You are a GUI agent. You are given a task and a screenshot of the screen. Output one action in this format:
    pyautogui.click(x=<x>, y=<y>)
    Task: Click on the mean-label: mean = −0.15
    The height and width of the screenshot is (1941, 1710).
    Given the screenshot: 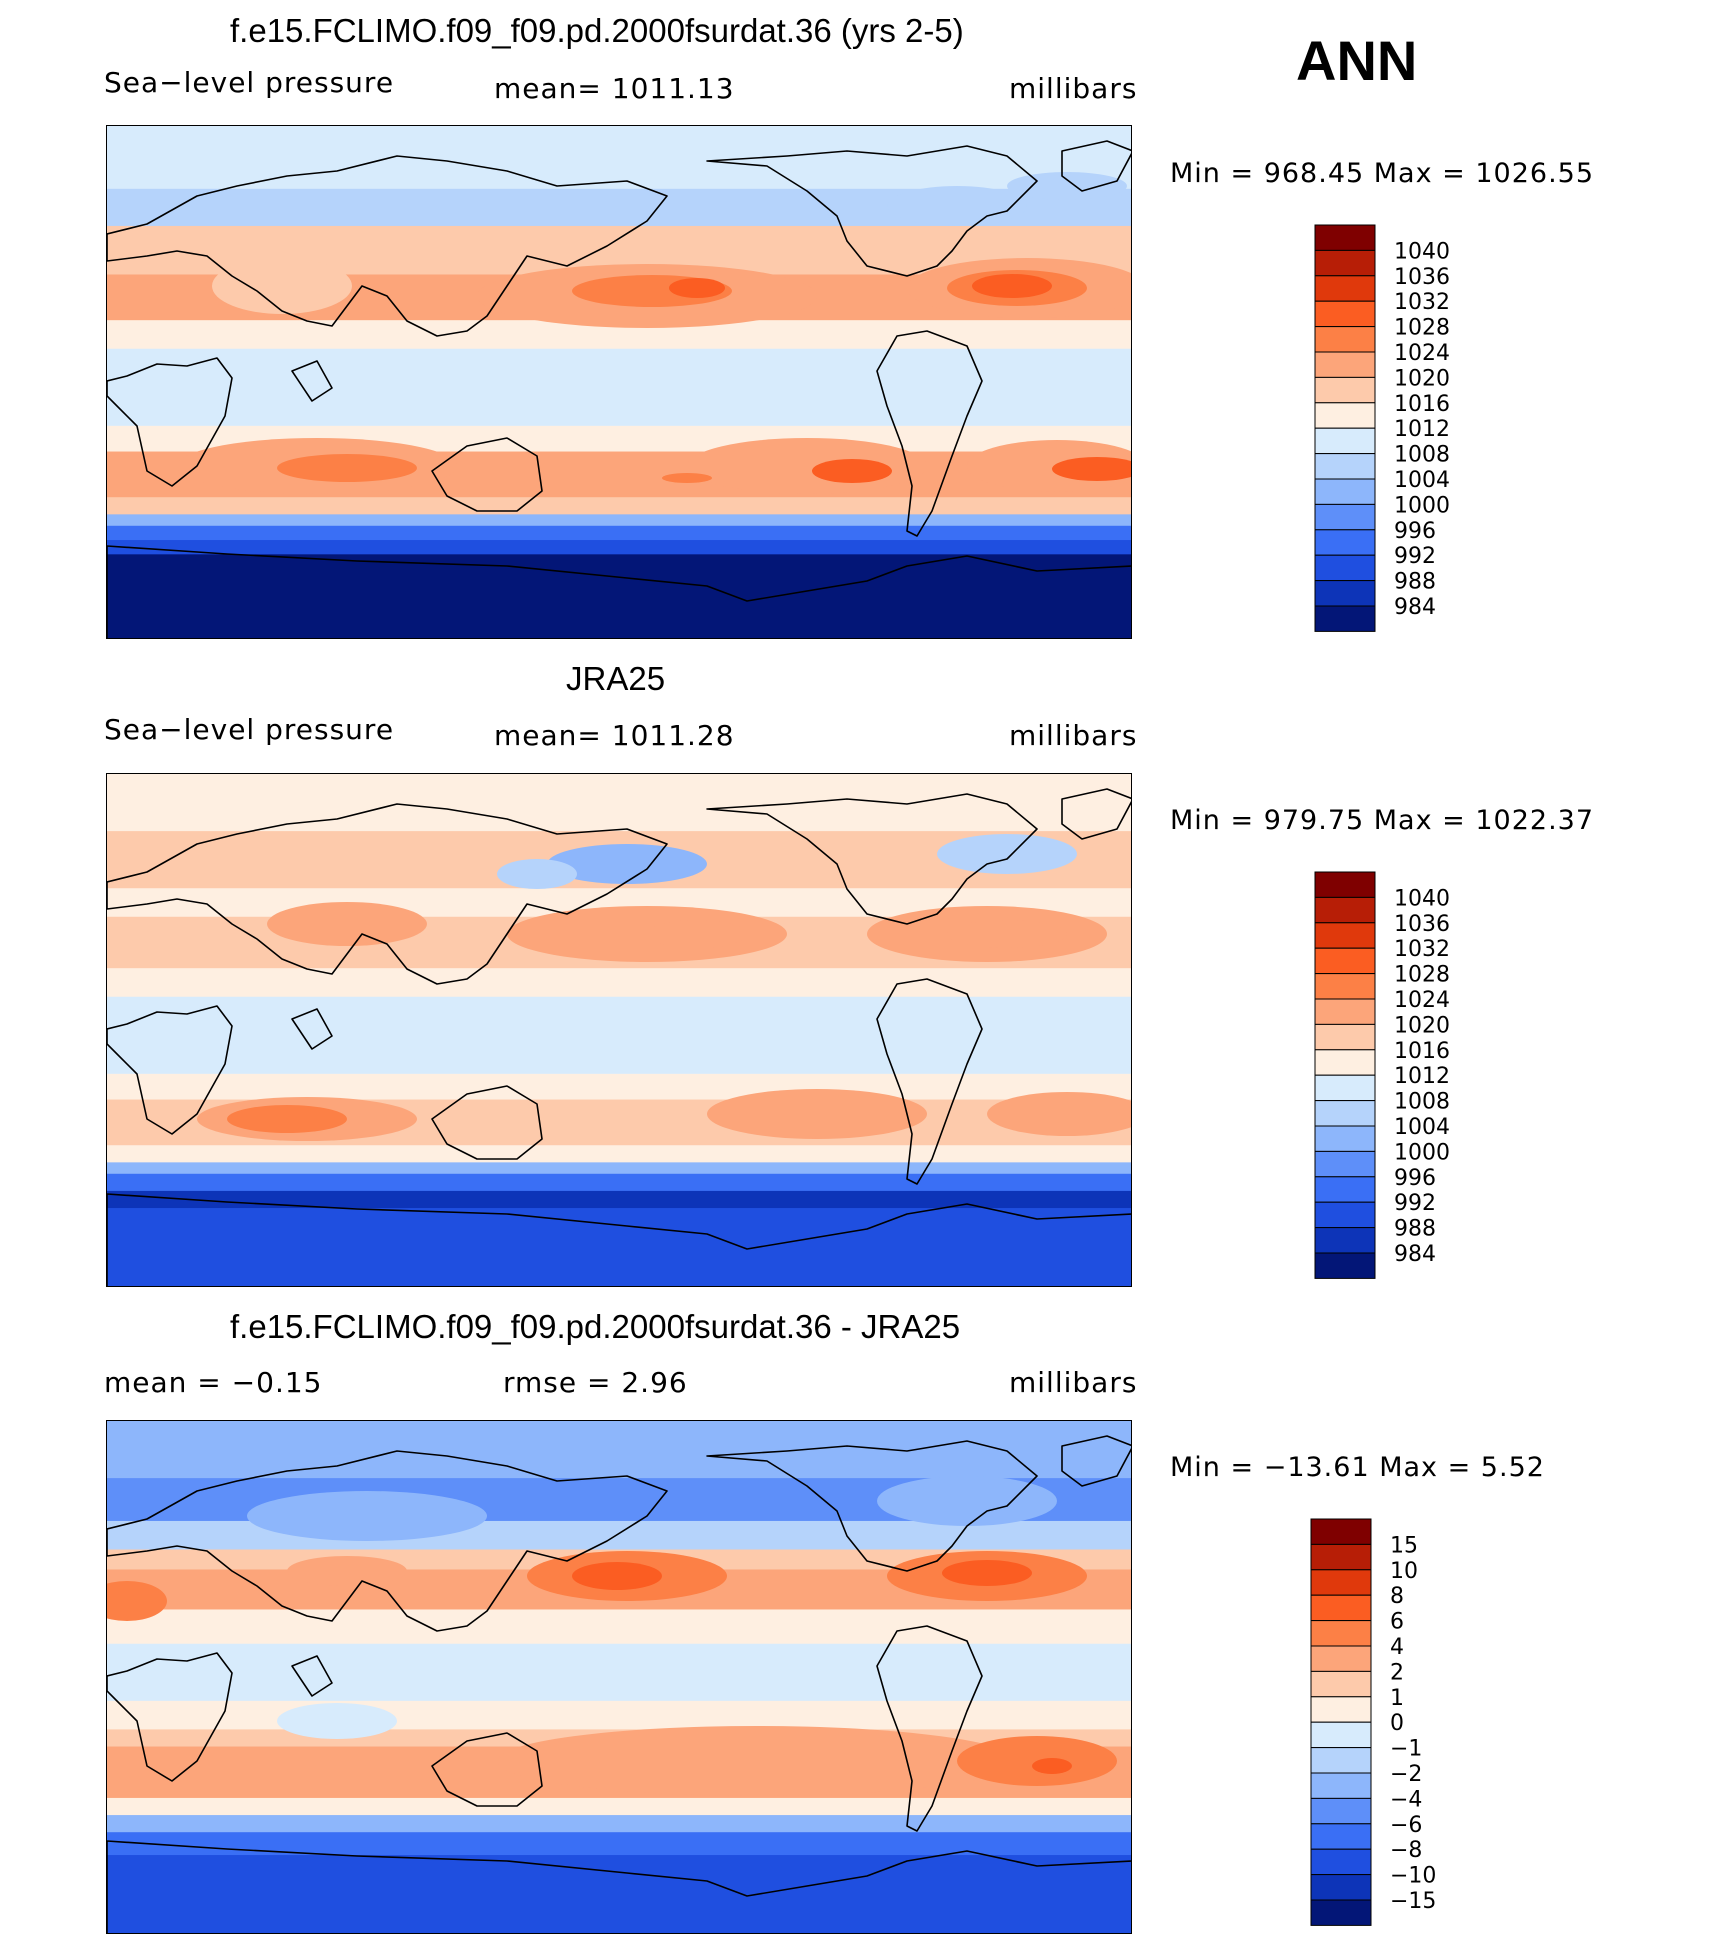 What is the action you would take?
    pyautogui.click(x=213, y=1382)
    